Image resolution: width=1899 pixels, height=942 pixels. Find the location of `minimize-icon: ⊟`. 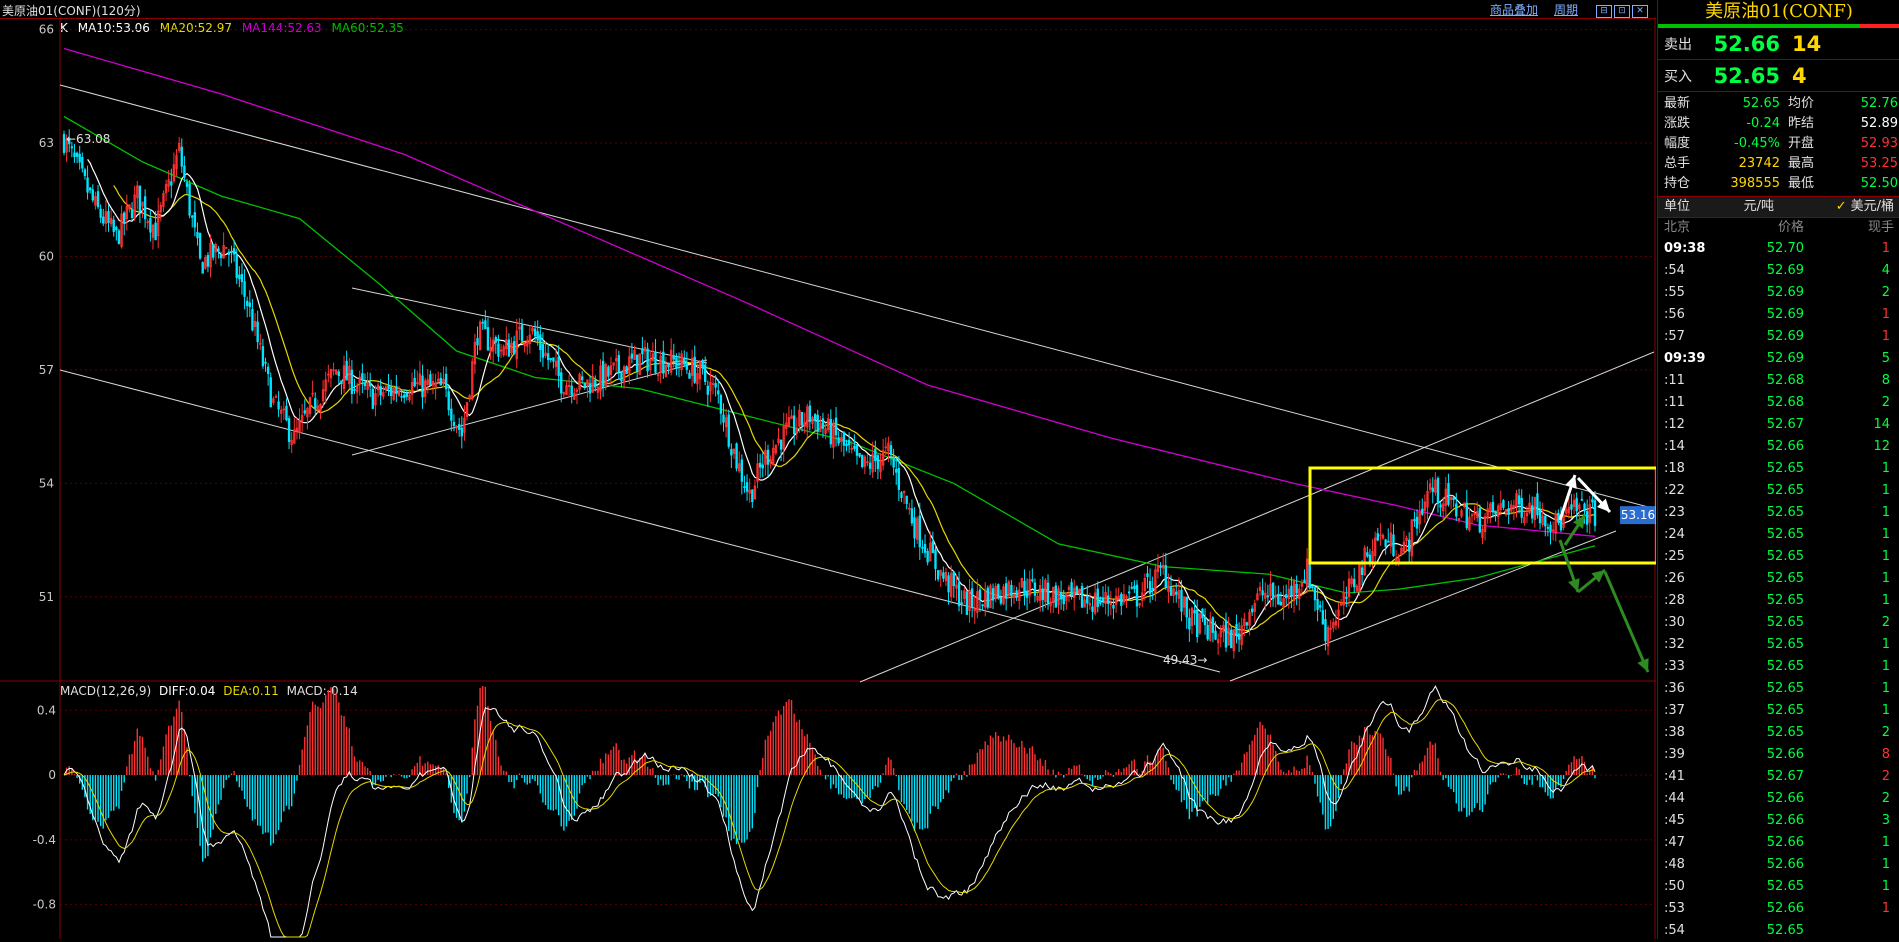

minimize-icon: ⊟ is located at coordinates (1604, 11).